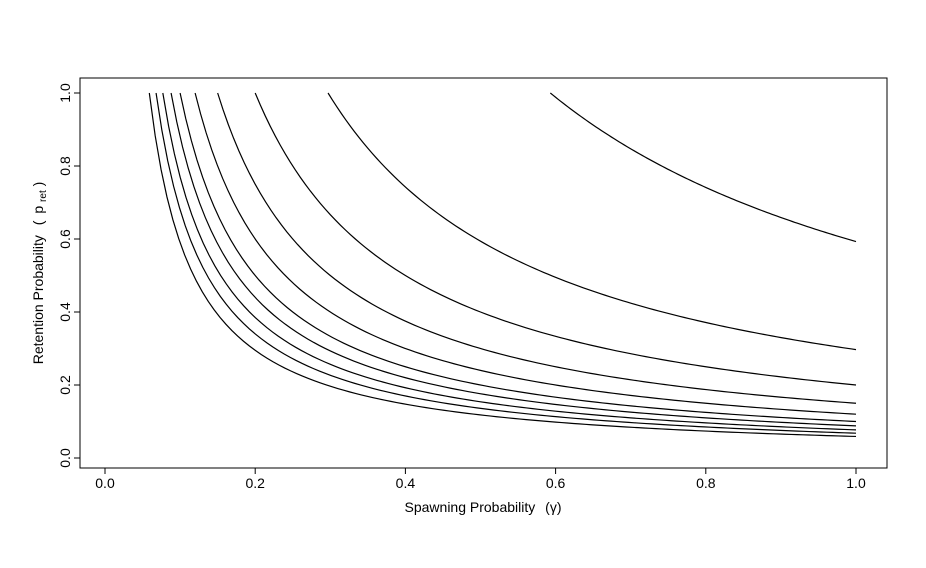 This screenshot has width=926, height=568. What do you see at coordinates (480, 479) in the screenshot?
I see `x-axis: 0.0 0.2 0.4 0.6 0.8 1.0` at bounding box center [480, 479].